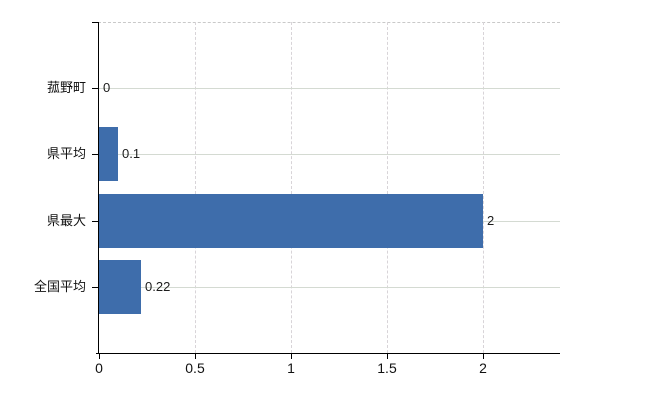 This screenshot has height=400, width=650. What do you see at coordinates (131, 153) in the screenshot?
I see `bar-value-label: 0.1` at bounding box center [131, 153].